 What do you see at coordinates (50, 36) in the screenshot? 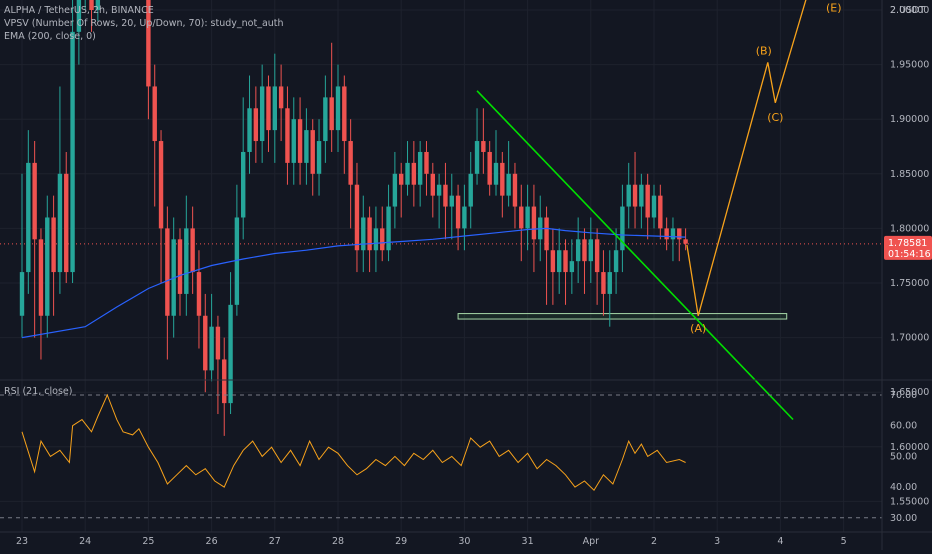
I see `ema-legend: EMA (200, close, 0)` at bounding box center [50, 36].